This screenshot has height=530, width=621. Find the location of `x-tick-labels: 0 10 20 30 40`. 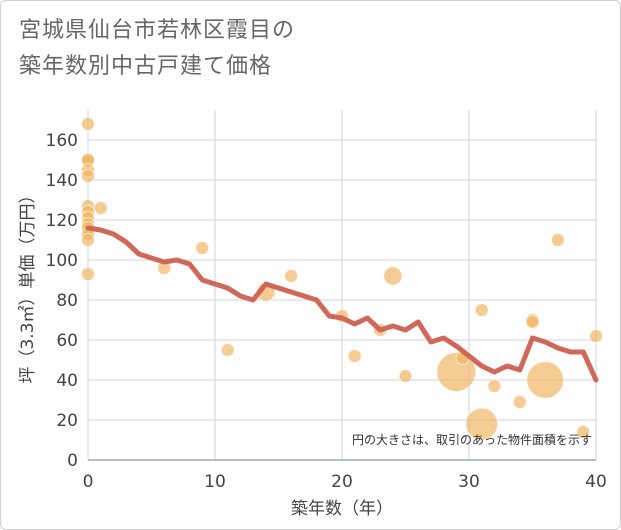

x-tick-labels: 0 10 20 30 40 is located at coordinates (345, 482).